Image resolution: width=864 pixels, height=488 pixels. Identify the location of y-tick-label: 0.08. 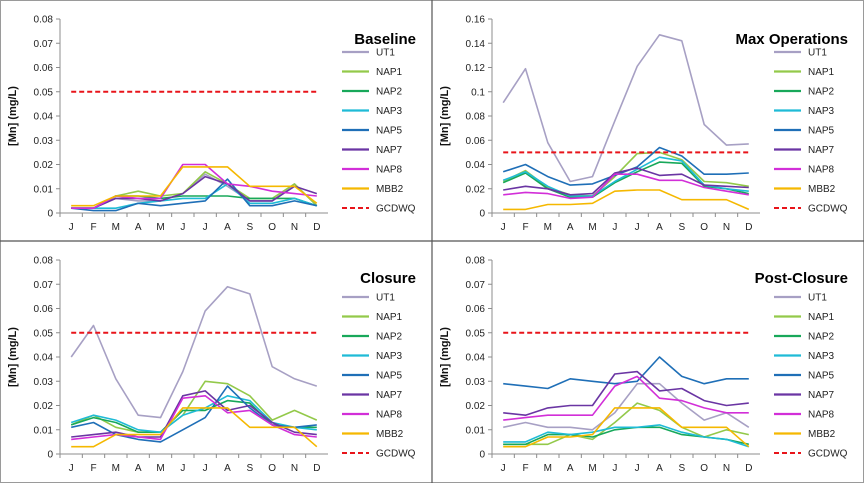
(476, 117).